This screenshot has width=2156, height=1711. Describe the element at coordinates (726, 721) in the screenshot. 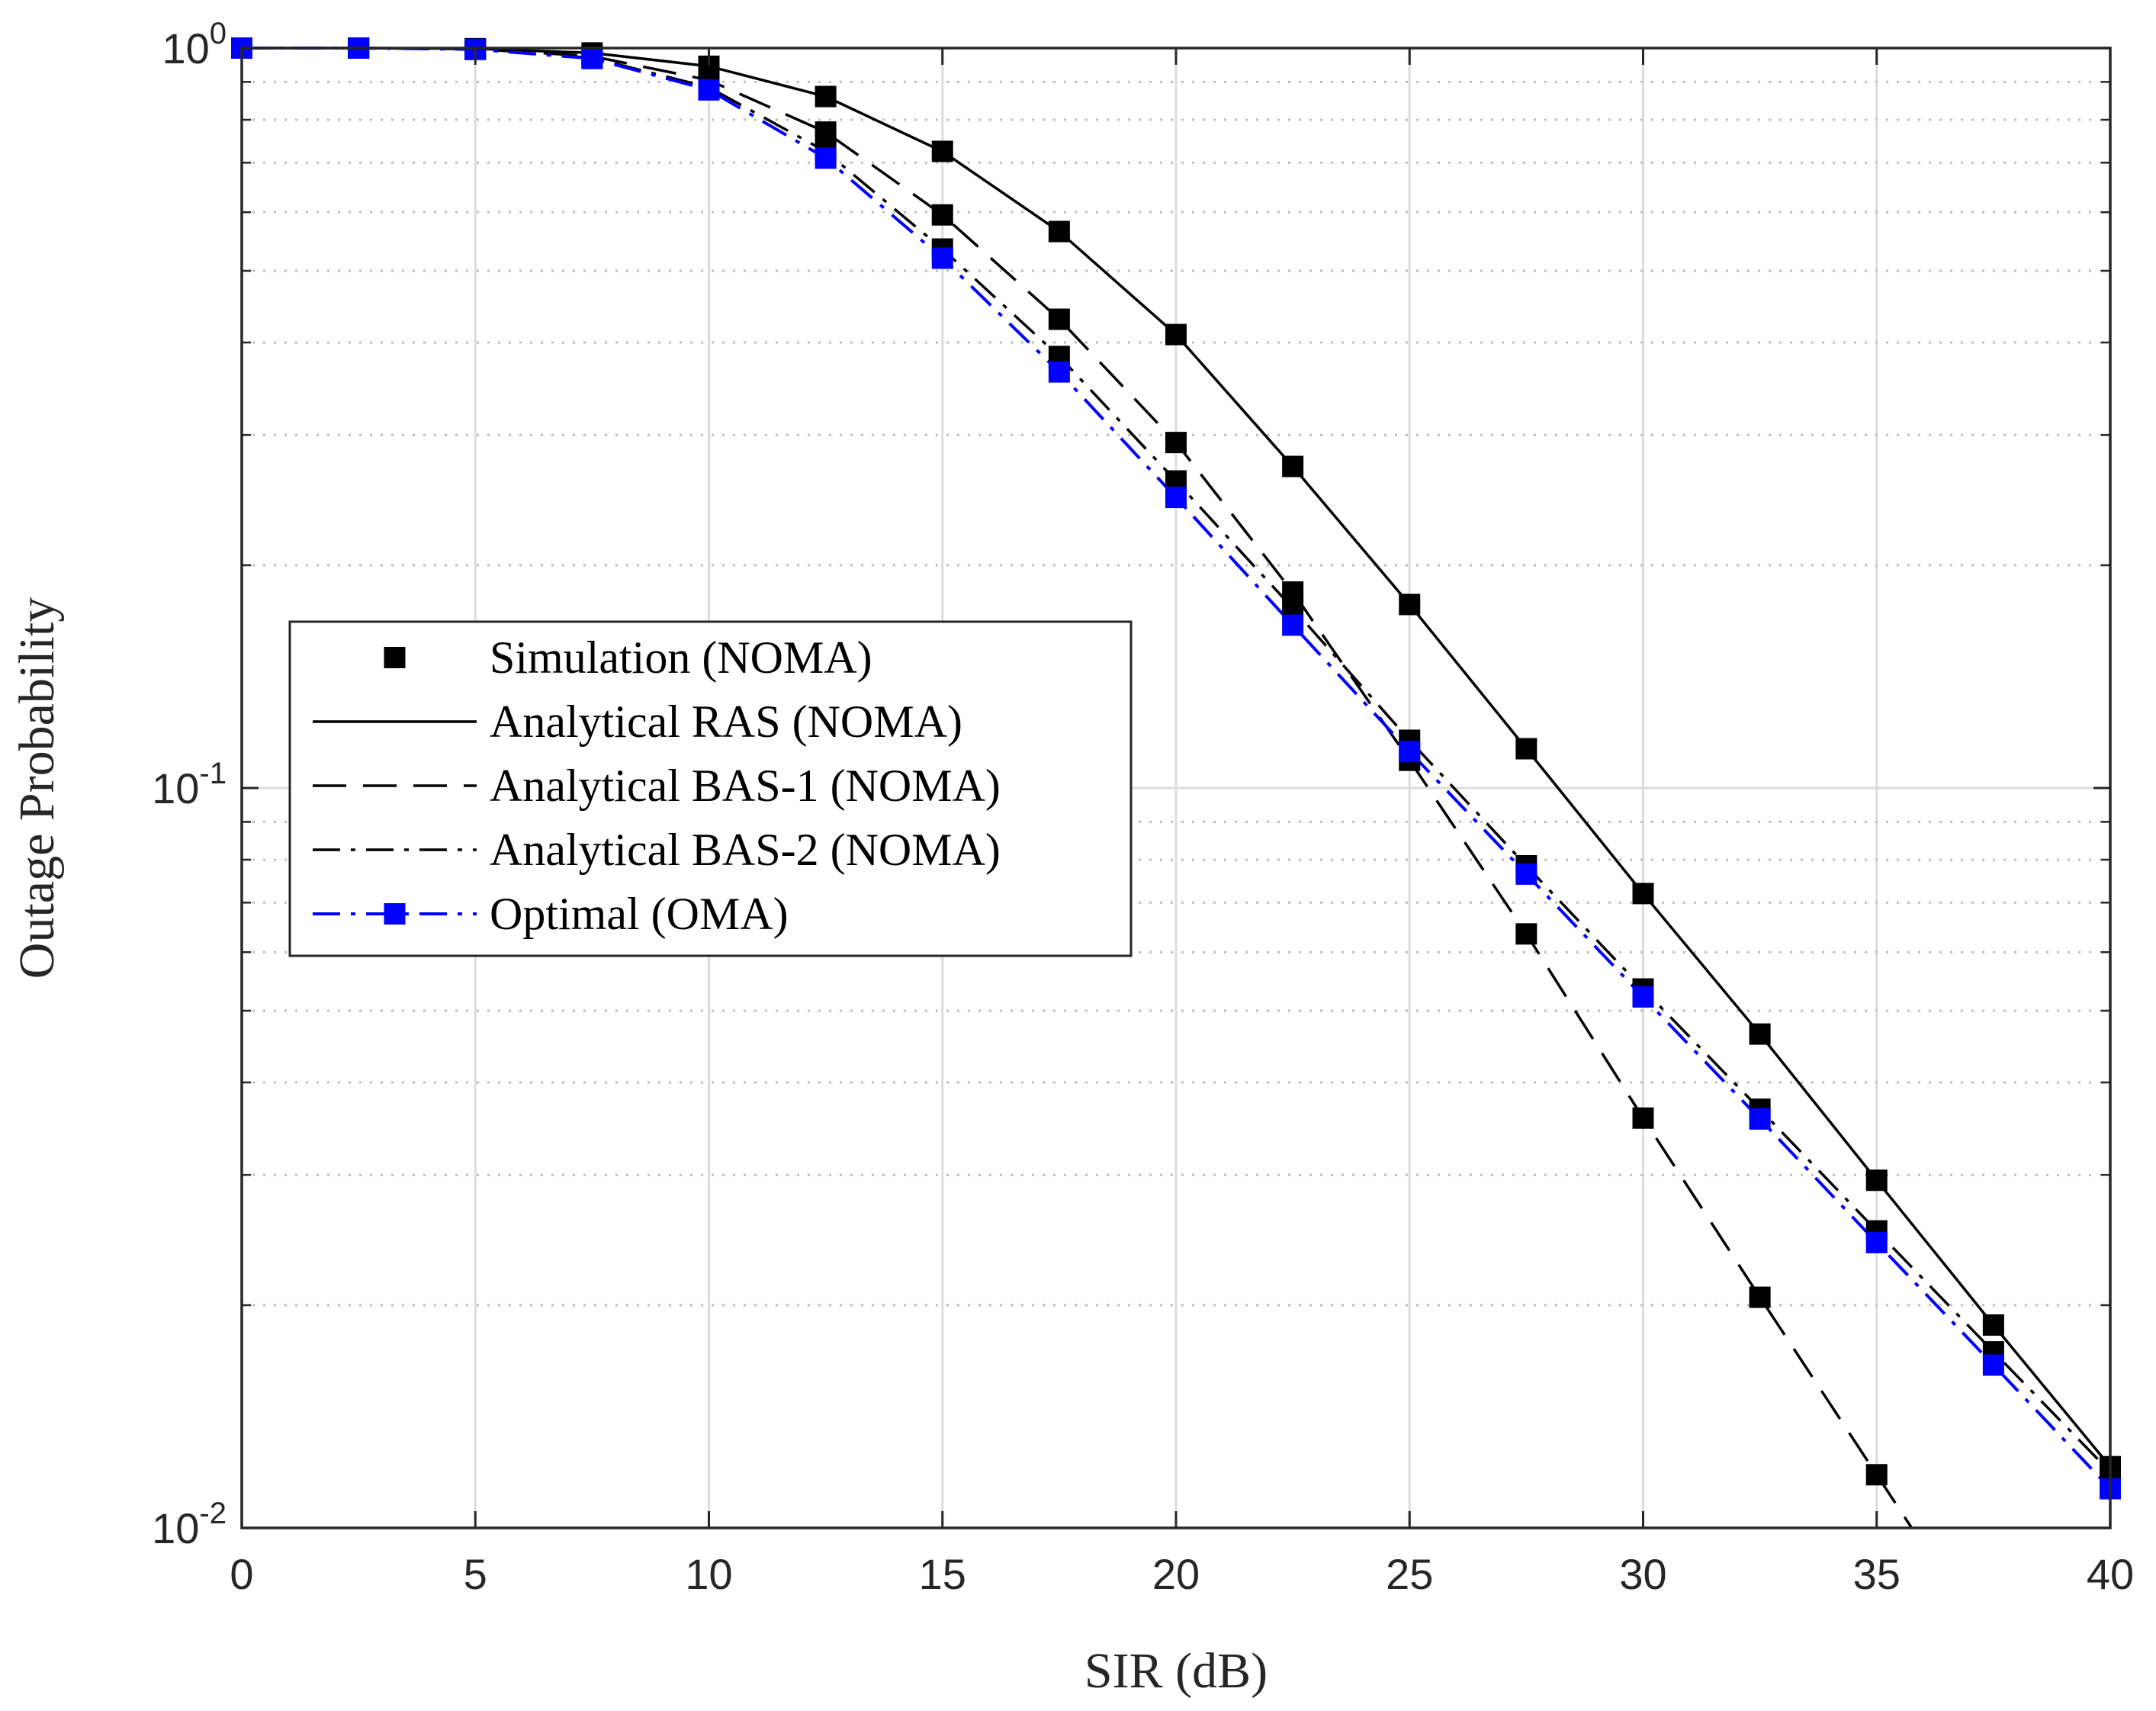

I see `legend-label: Analytical RAS (NOMA)` at that location.